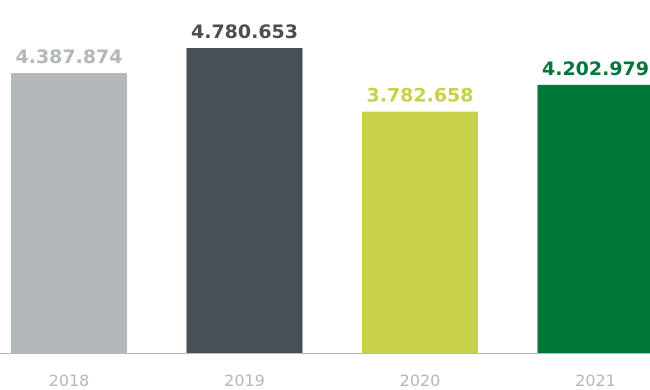  I want to click on x-tick-labels-group: 2018 2019 2020 2021, so click(332, 380).